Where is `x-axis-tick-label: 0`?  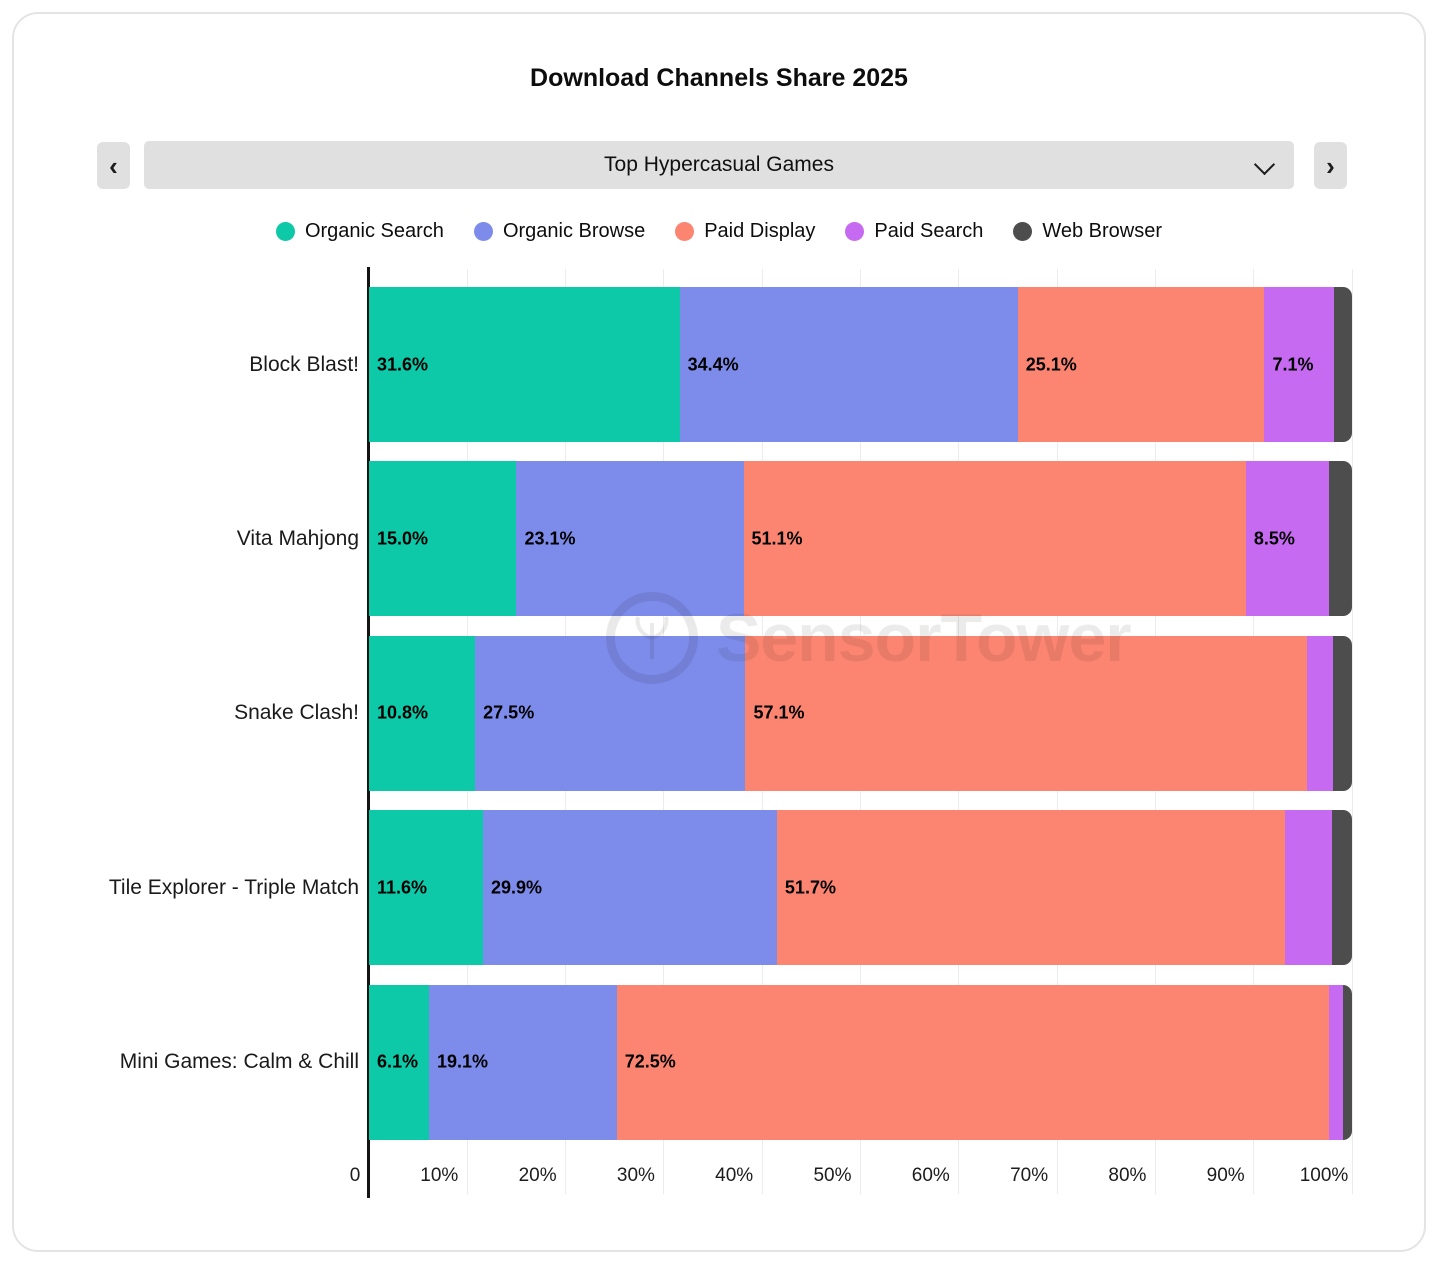 x-axis-tick-label: 0 is located at coordinates (355, 1175).